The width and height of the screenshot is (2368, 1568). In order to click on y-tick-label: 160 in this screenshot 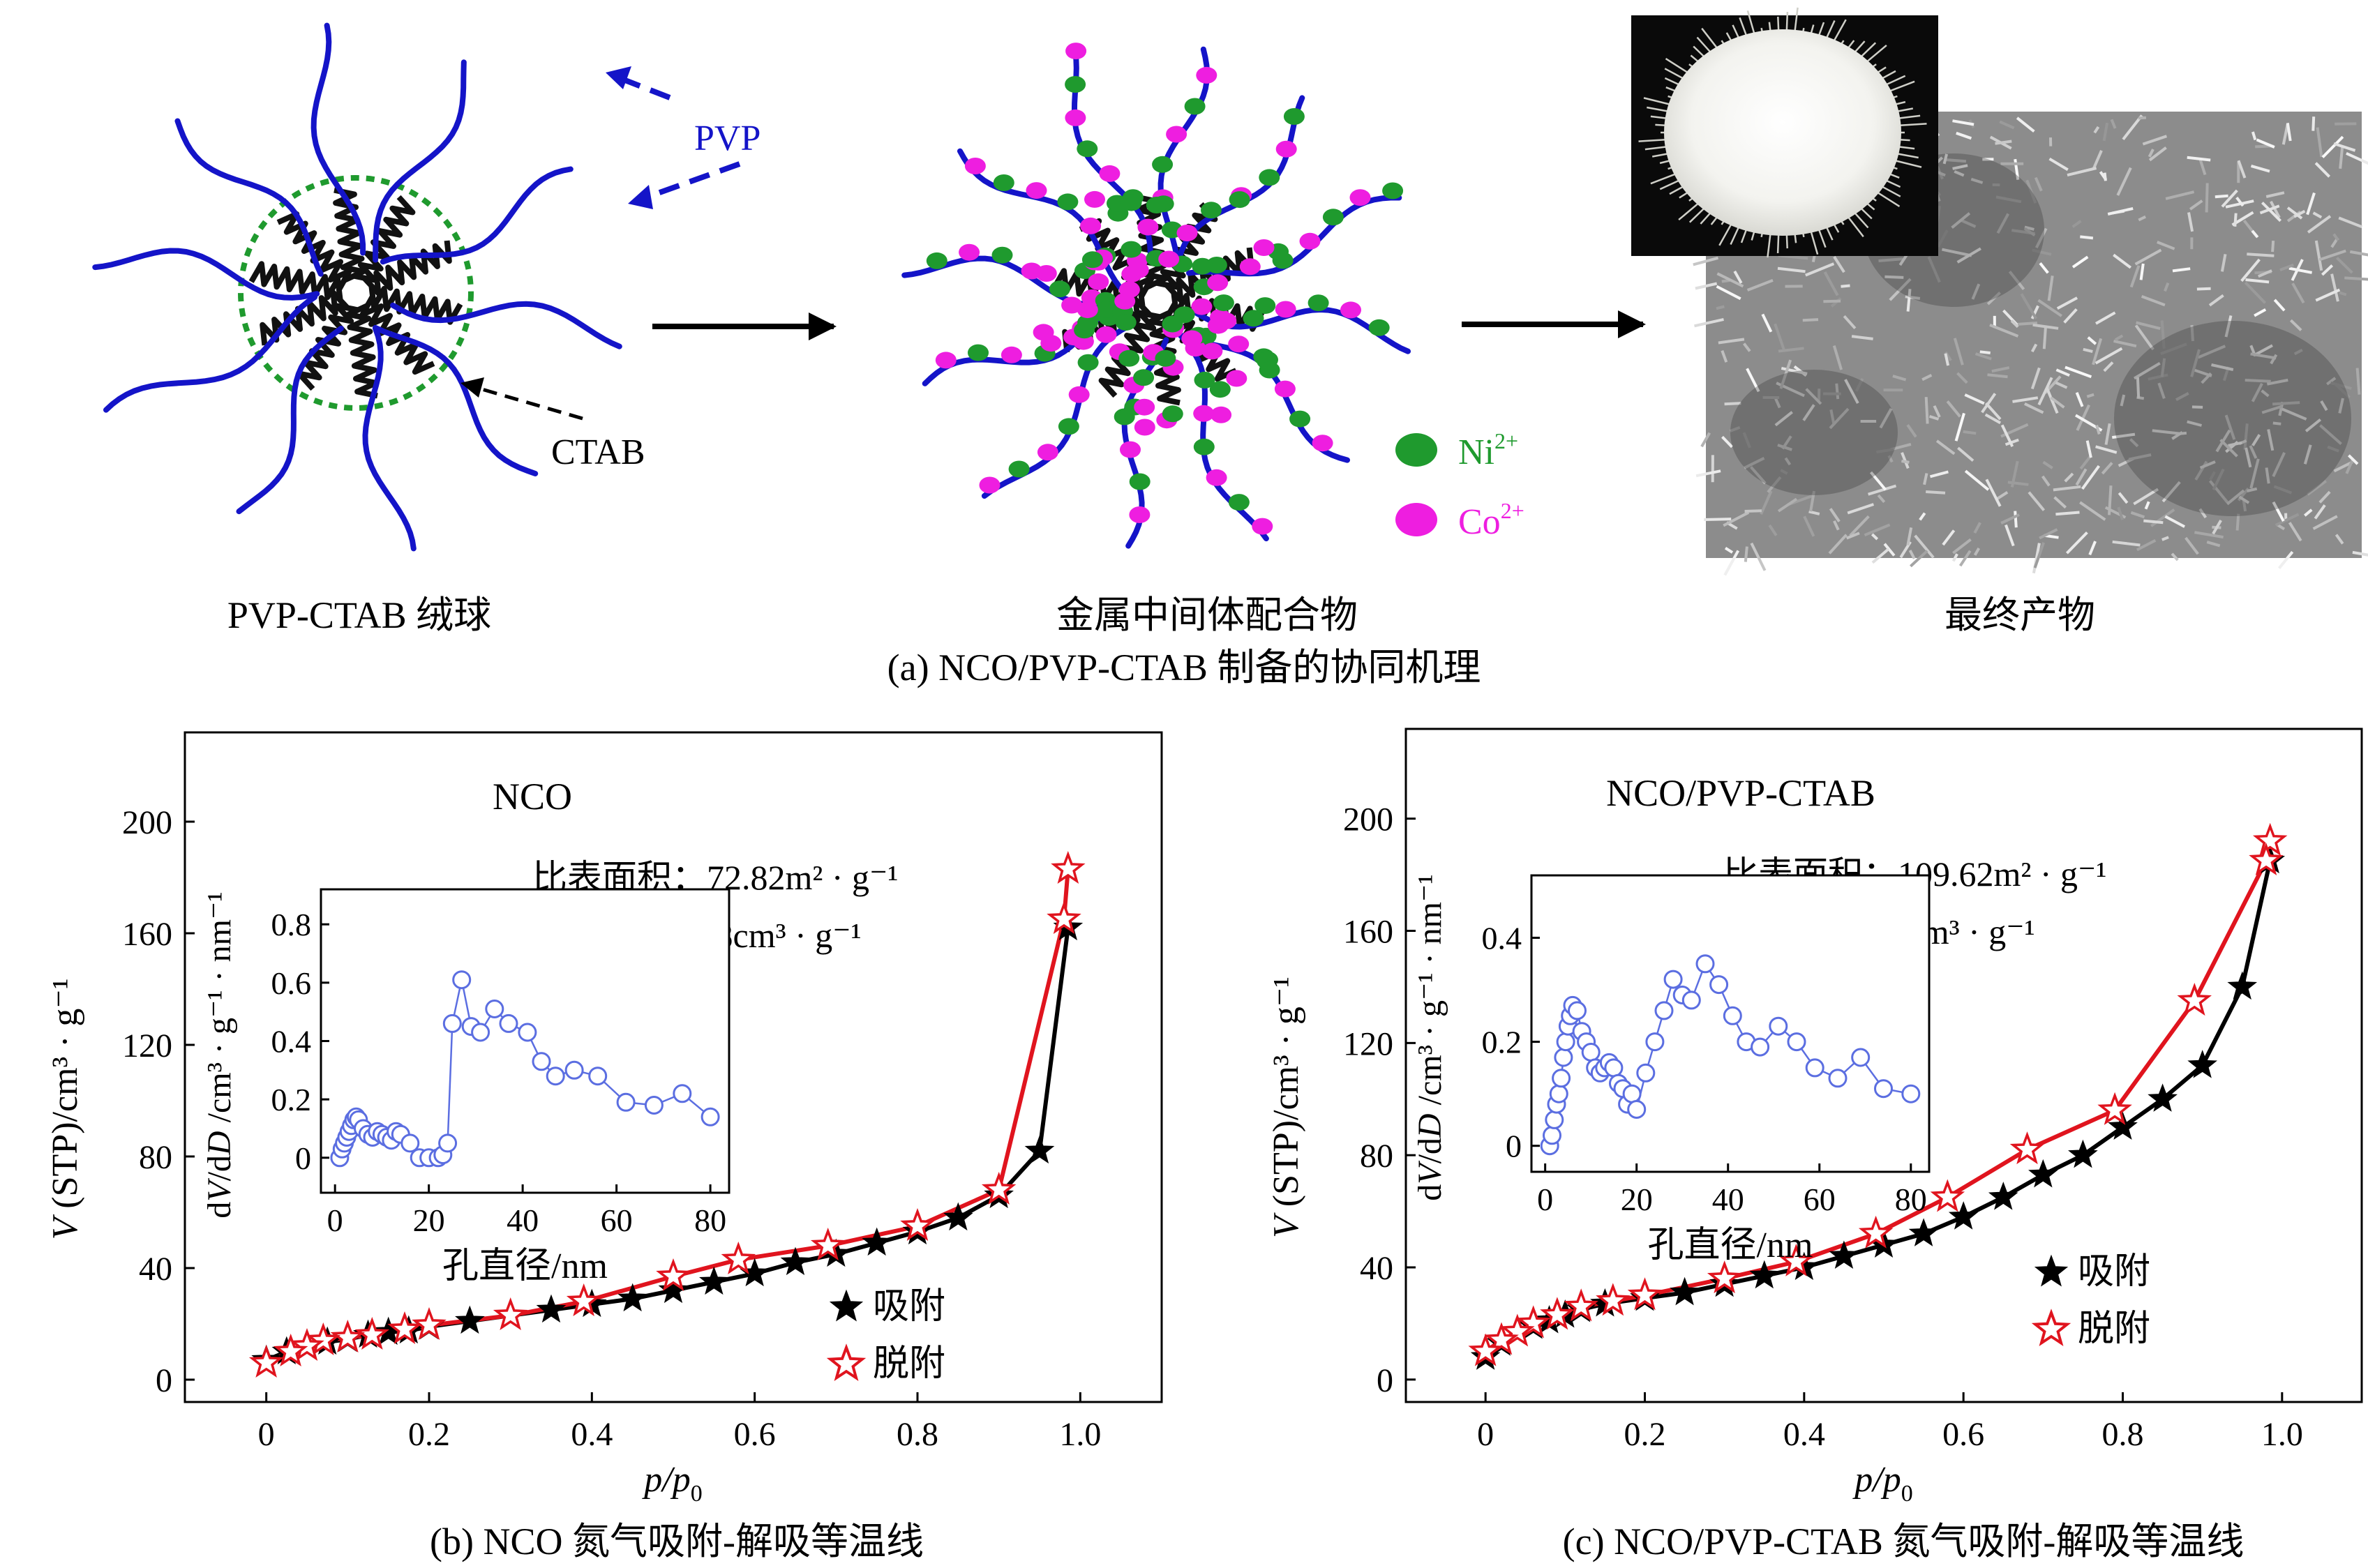, I will do `click(1368, 932)`.